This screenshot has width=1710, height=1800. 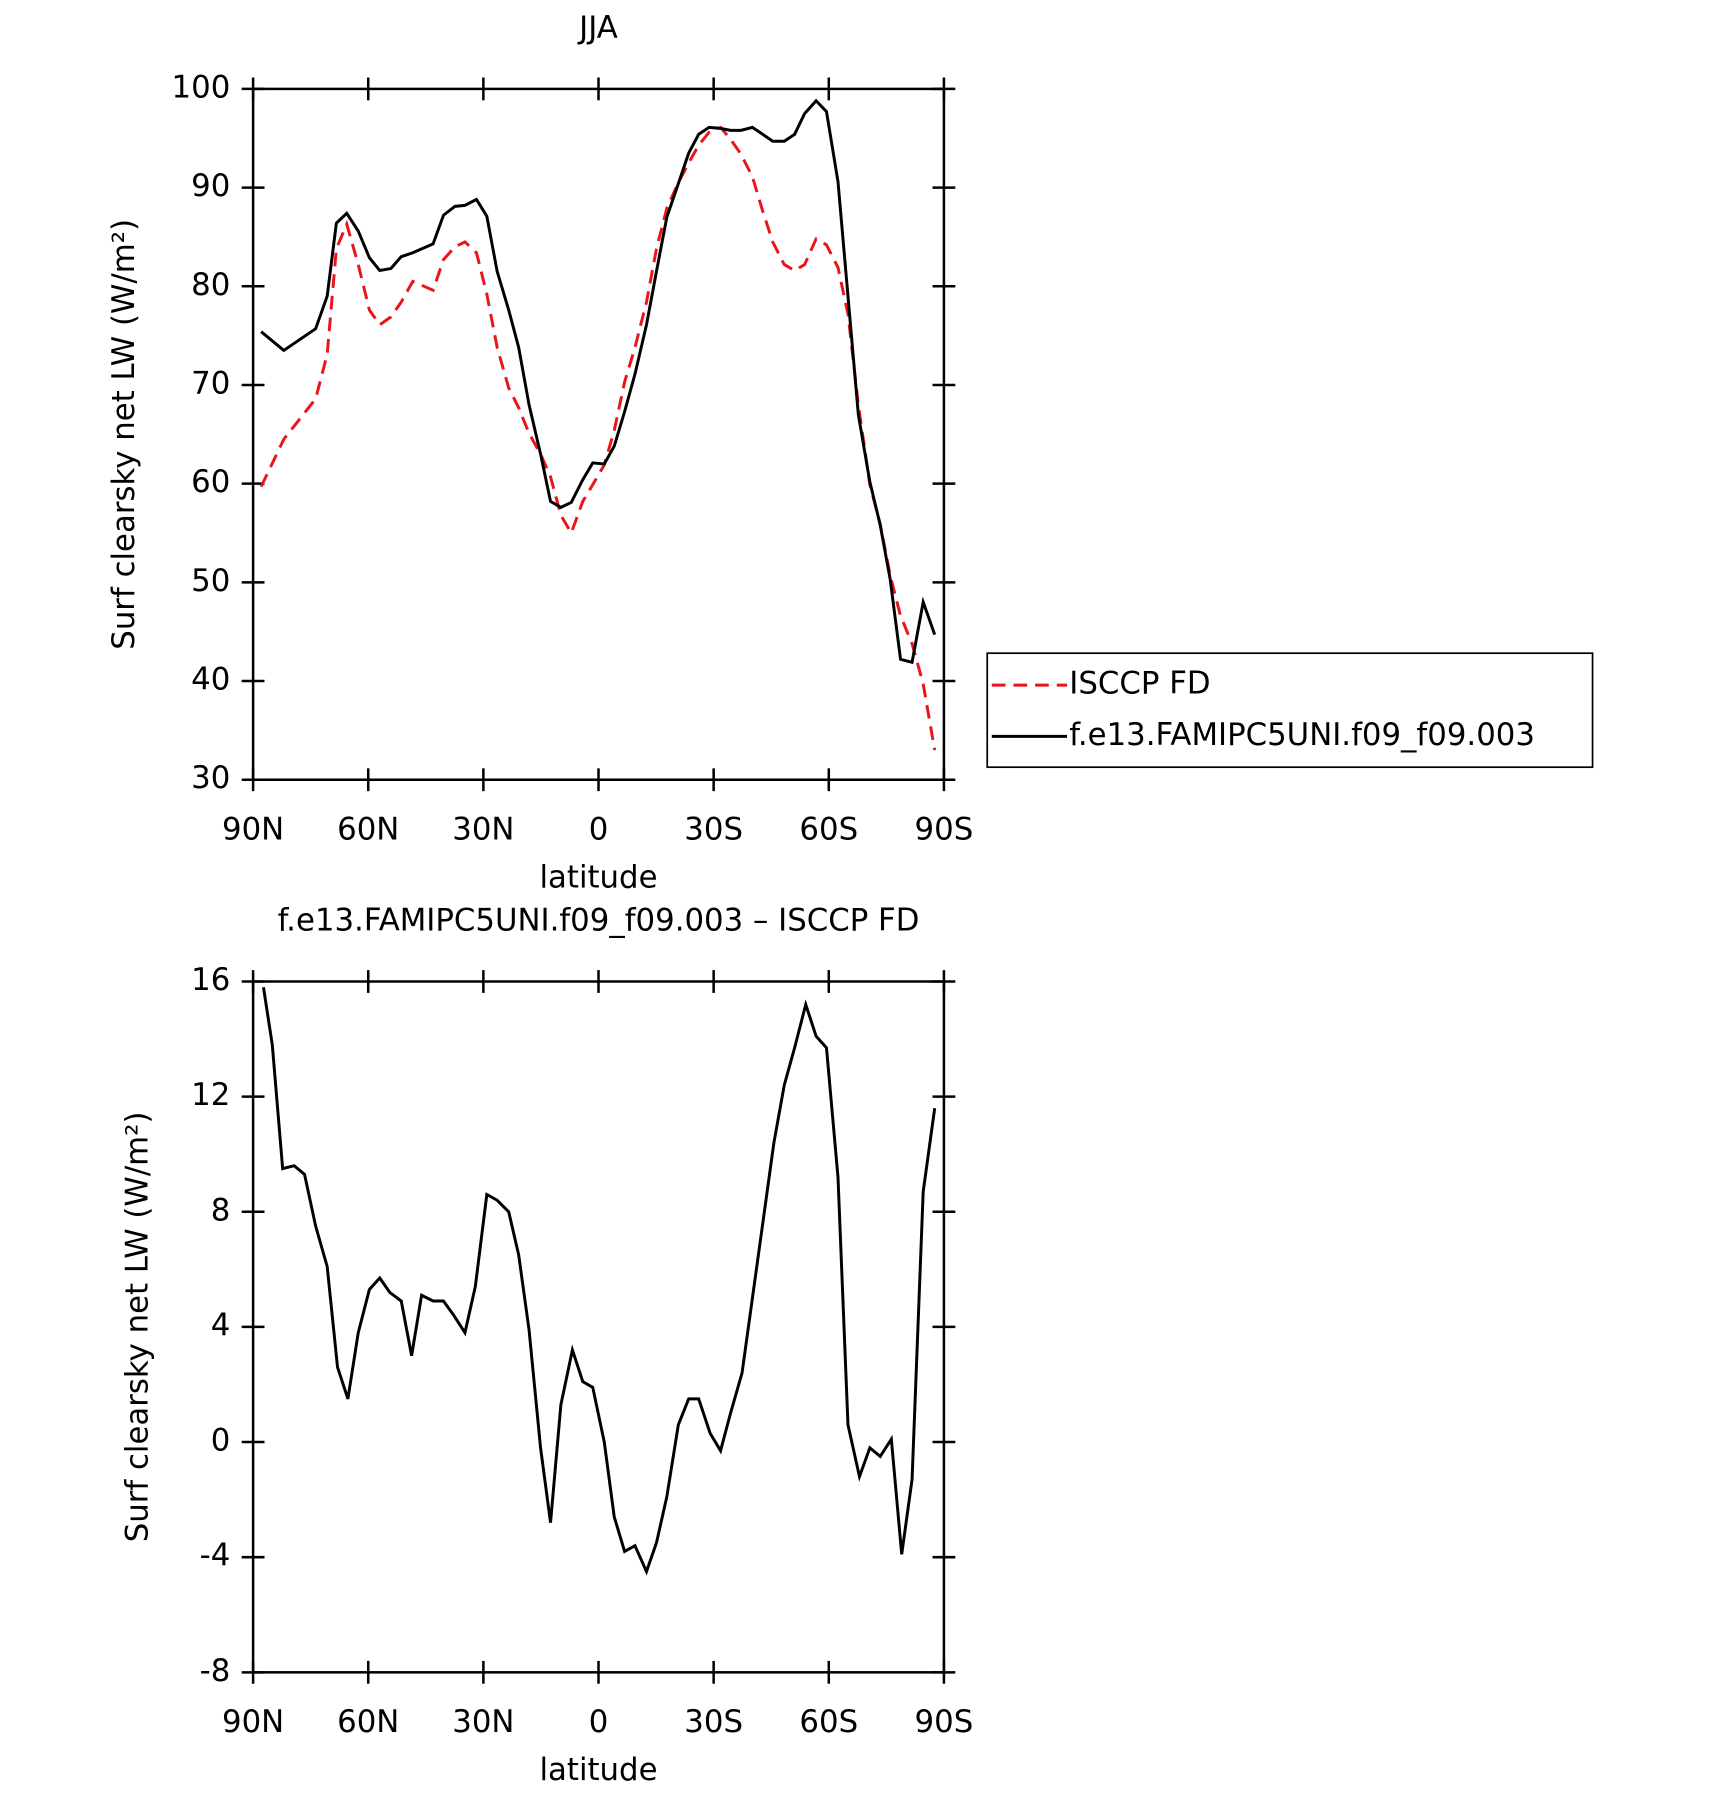 What do you see at coordinates (599, 1281) in the screenshot?
I see `data-line` at bounding box center [599, 1281].